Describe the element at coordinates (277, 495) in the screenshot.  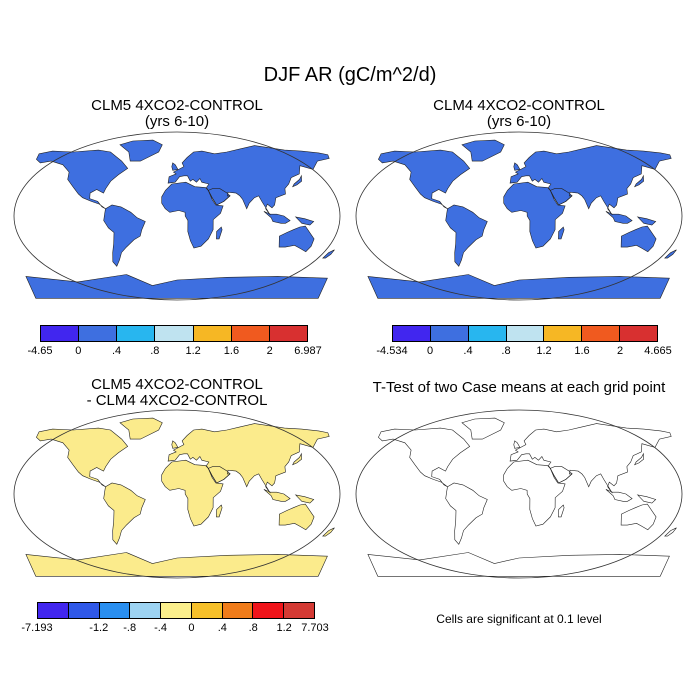
I see `coast-indonesia` at that location.